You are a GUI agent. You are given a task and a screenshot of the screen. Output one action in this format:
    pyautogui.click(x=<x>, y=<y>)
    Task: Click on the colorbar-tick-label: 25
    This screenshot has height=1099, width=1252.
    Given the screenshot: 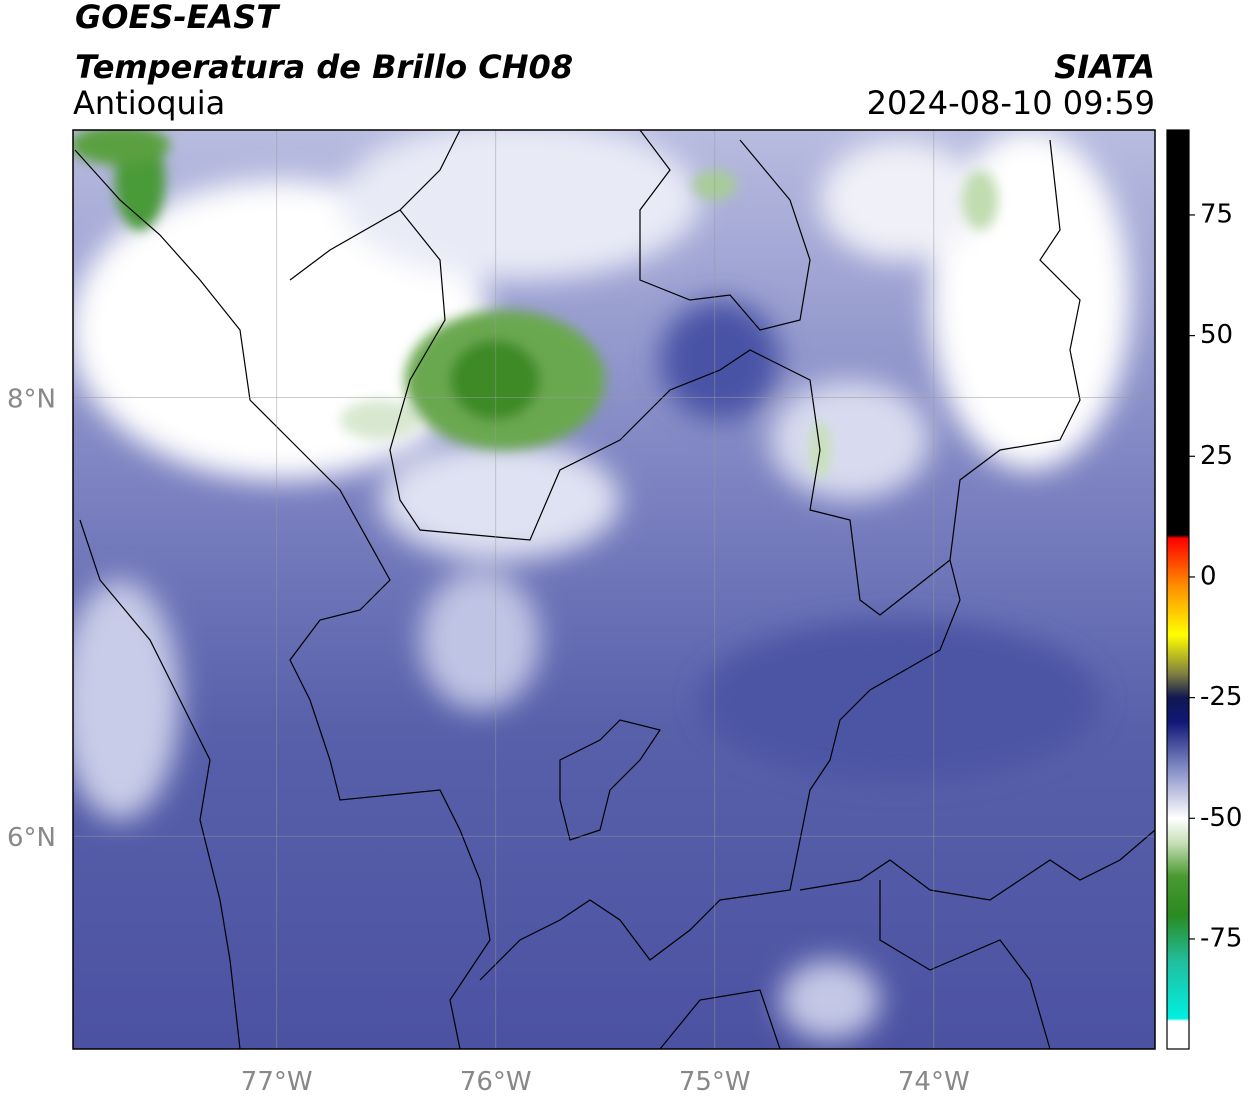 What is the action you would take?
    pyautogui.click(x=1216, y=456)
    